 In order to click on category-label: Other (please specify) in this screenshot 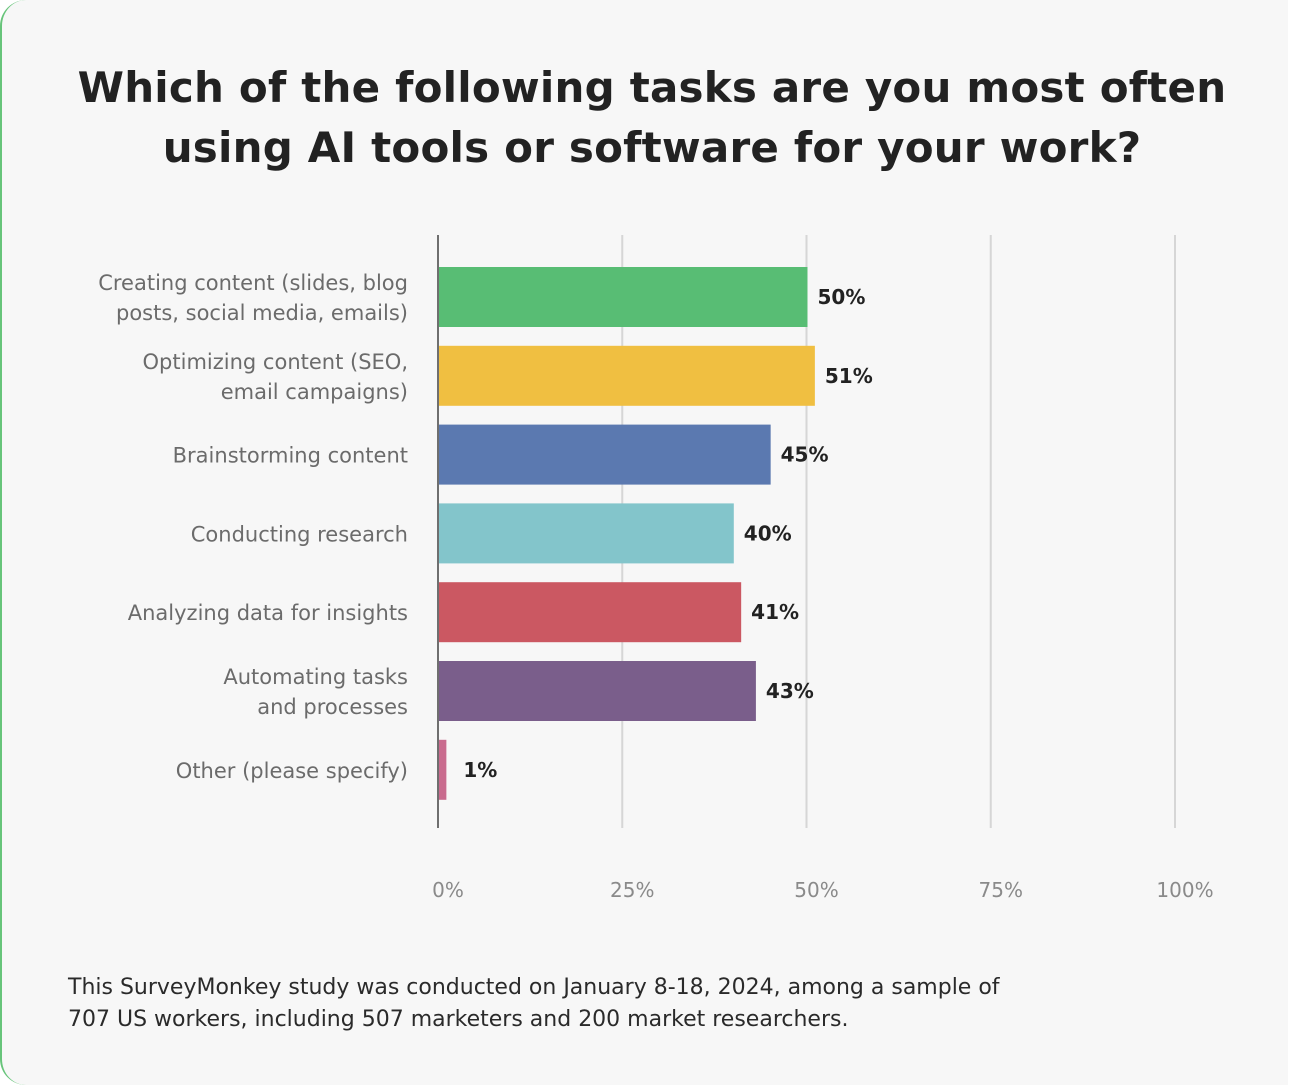, I will do `click(292, 771)`.